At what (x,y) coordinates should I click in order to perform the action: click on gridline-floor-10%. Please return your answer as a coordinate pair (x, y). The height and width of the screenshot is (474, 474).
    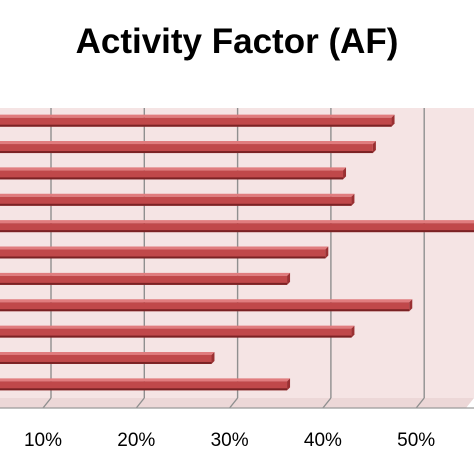
    Looking at the image, I should click on (47, 403).